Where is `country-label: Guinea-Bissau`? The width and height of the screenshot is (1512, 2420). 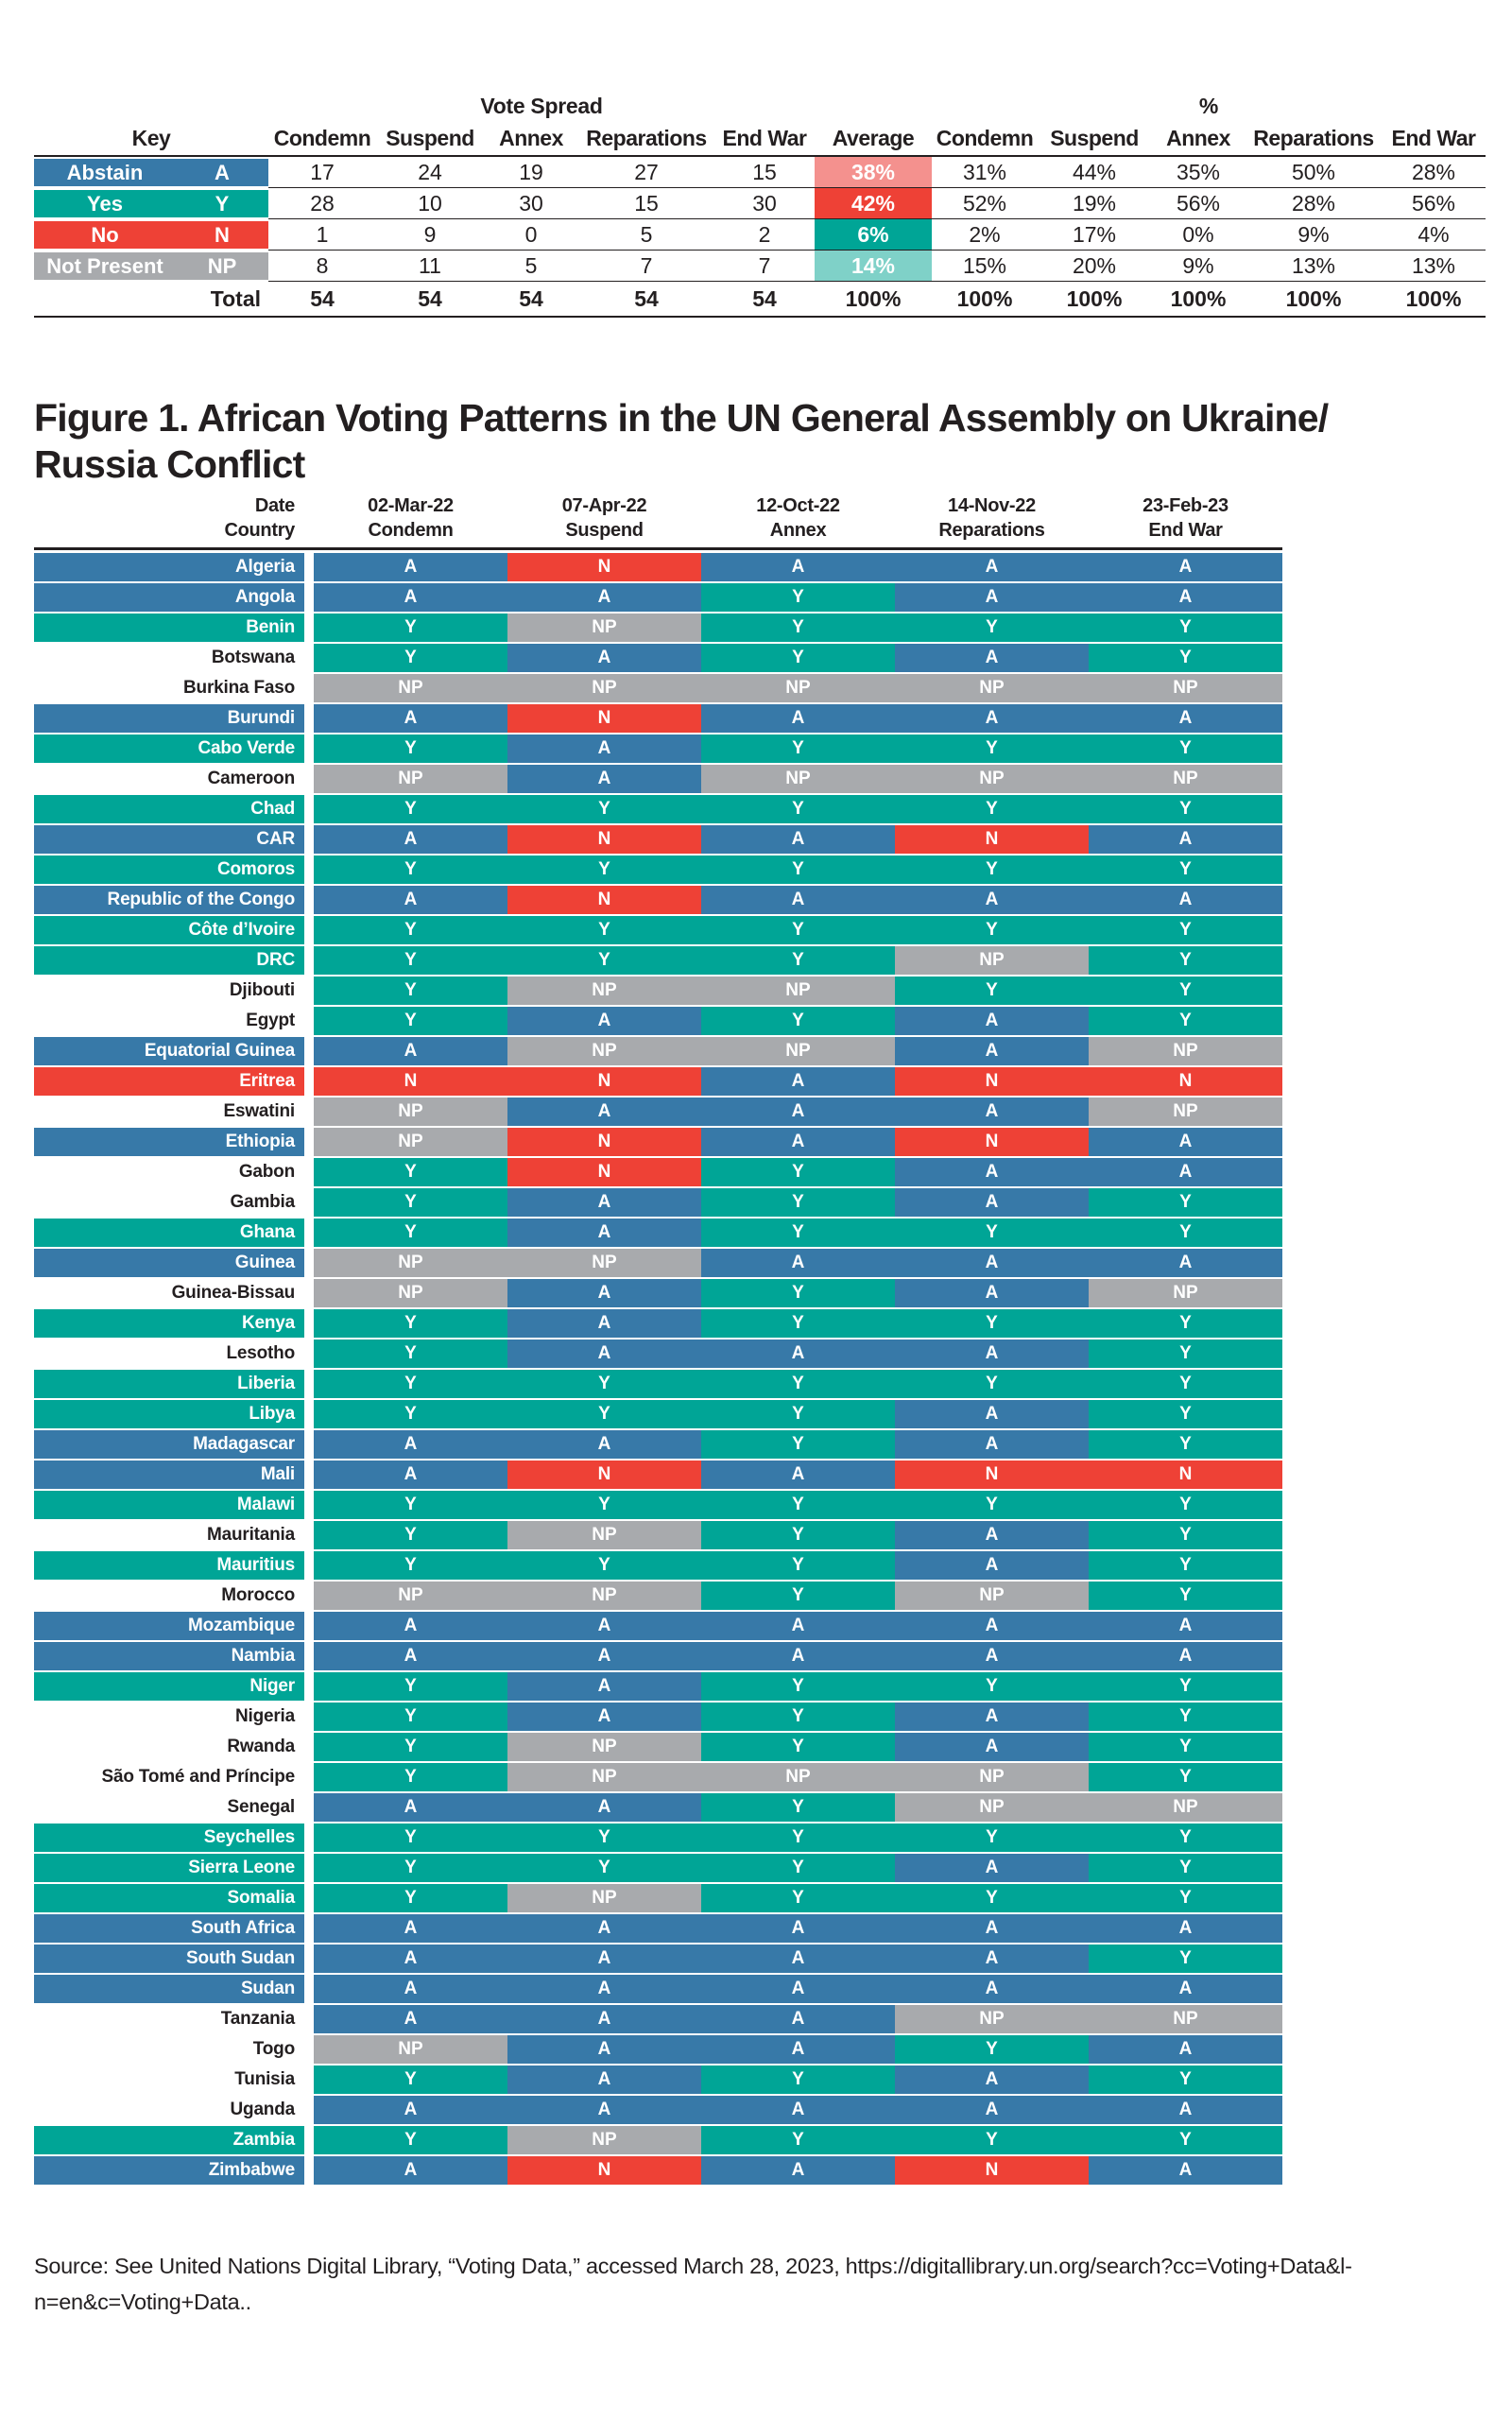
country-label: Guinea-Bissau is located at coordinates (233, 1293).